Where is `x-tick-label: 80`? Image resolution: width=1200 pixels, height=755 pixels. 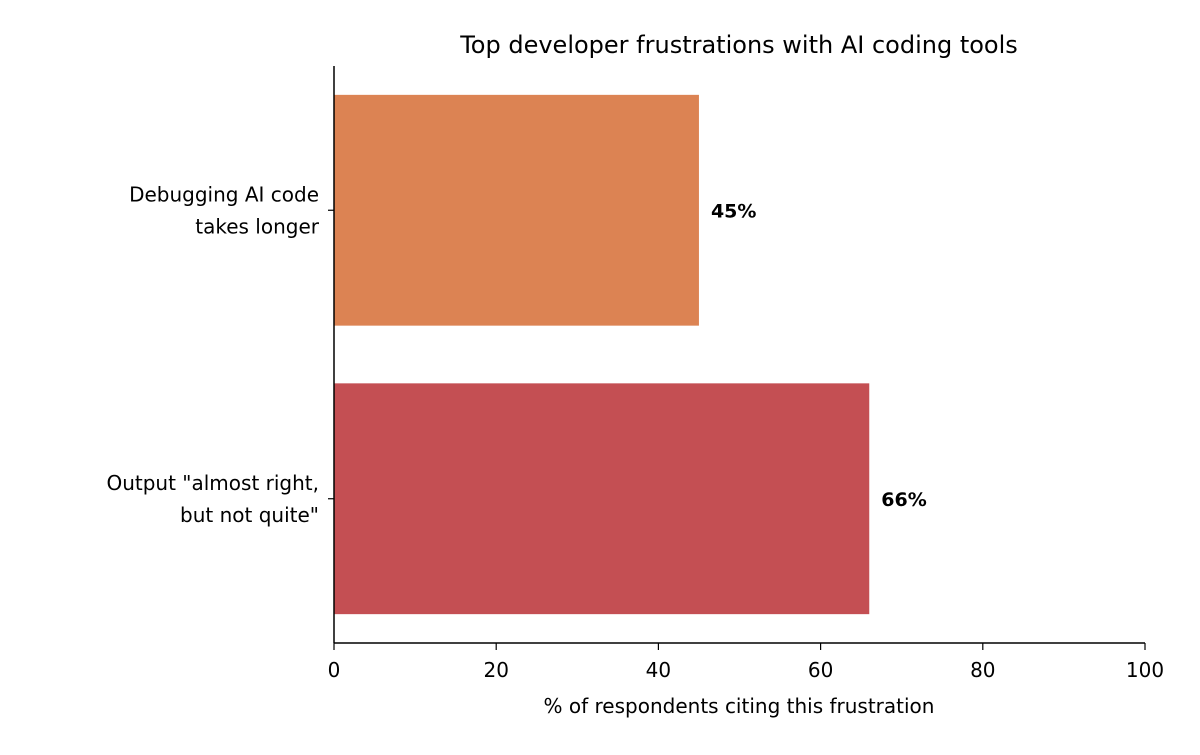
x-tick-label: 80 is located at coordinates (982, 670).